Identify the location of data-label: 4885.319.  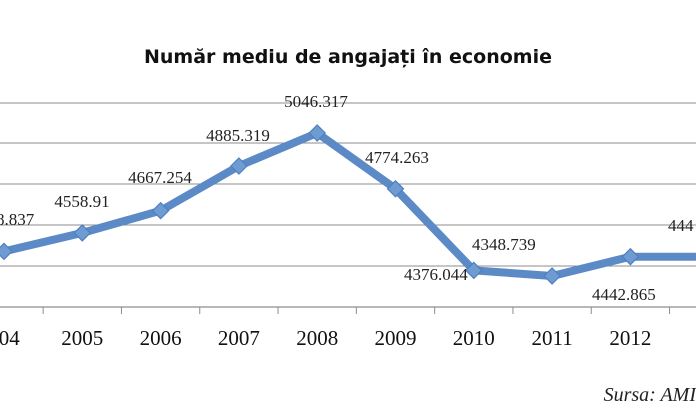
(238, 135).